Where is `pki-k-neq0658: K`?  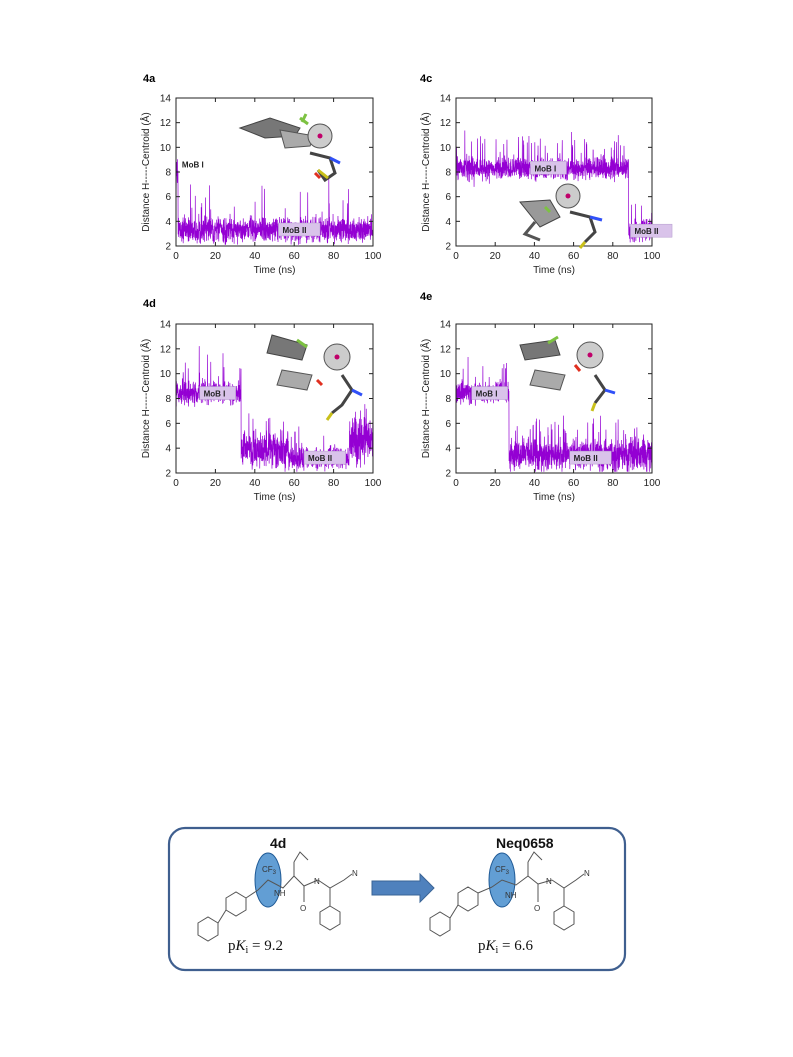
pki-k-neq0658: K is located at coordinates (491, 946).